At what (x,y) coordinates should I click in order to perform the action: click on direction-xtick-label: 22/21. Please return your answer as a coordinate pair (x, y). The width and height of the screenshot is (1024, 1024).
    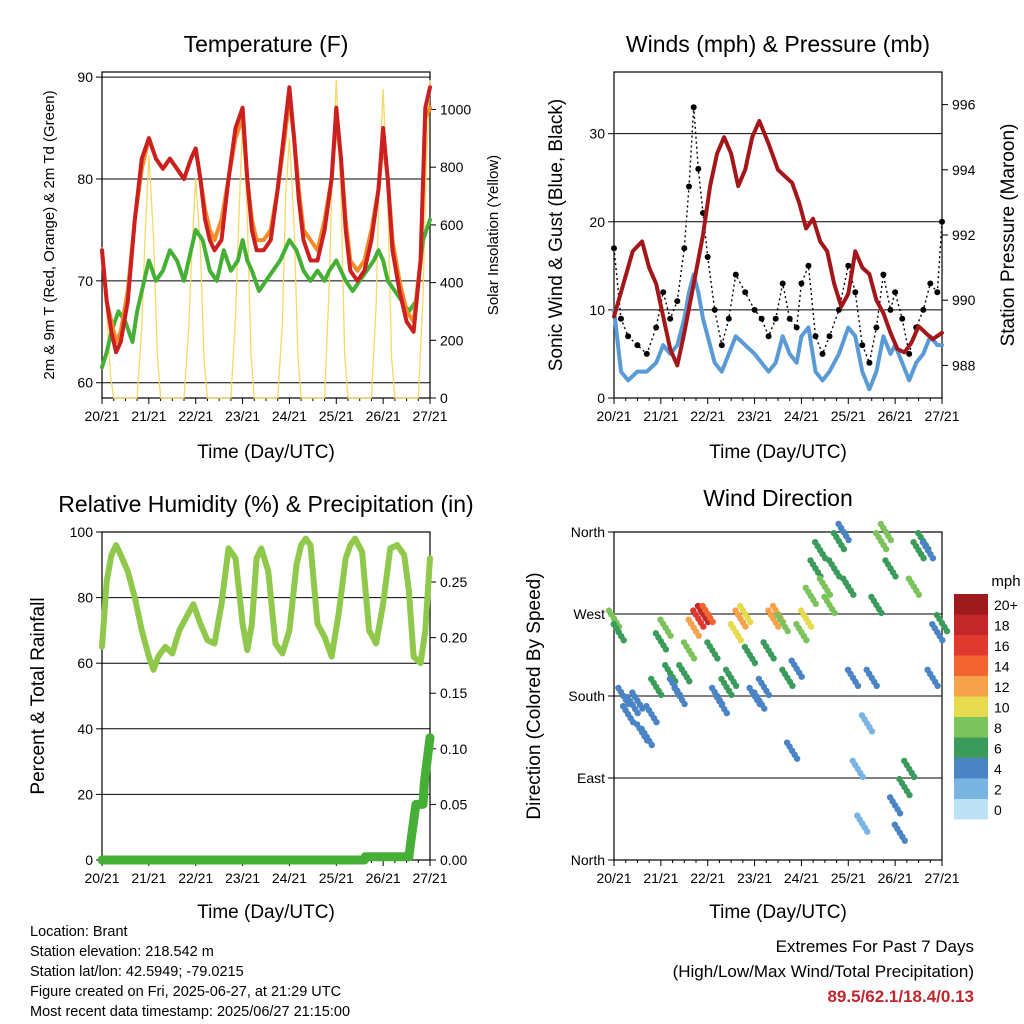
    Looking at the image, I should click on (707, 878).